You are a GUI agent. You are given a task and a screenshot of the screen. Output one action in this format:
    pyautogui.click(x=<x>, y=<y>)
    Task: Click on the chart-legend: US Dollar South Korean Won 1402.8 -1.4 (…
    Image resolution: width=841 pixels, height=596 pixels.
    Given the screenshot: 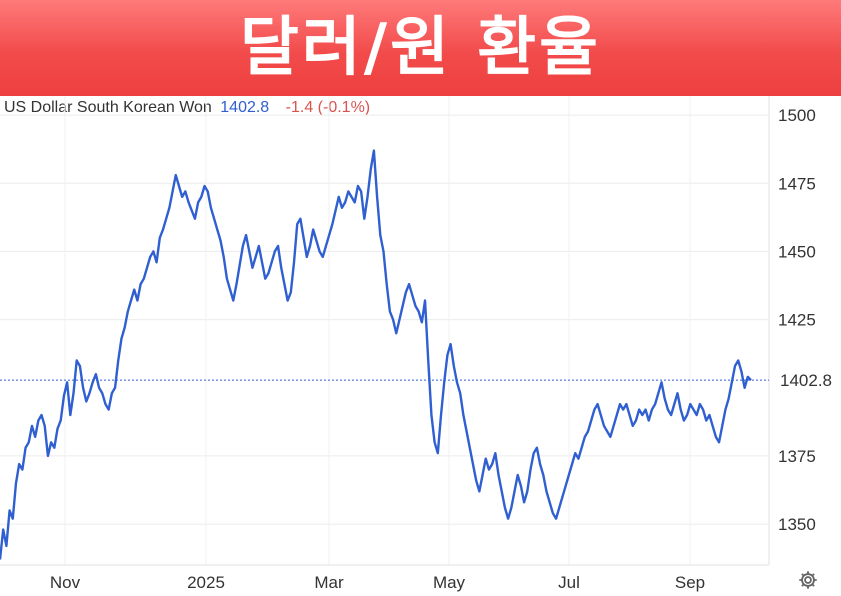 What is the action you would take?
    pyautogui.click(x=187, y=108)
    